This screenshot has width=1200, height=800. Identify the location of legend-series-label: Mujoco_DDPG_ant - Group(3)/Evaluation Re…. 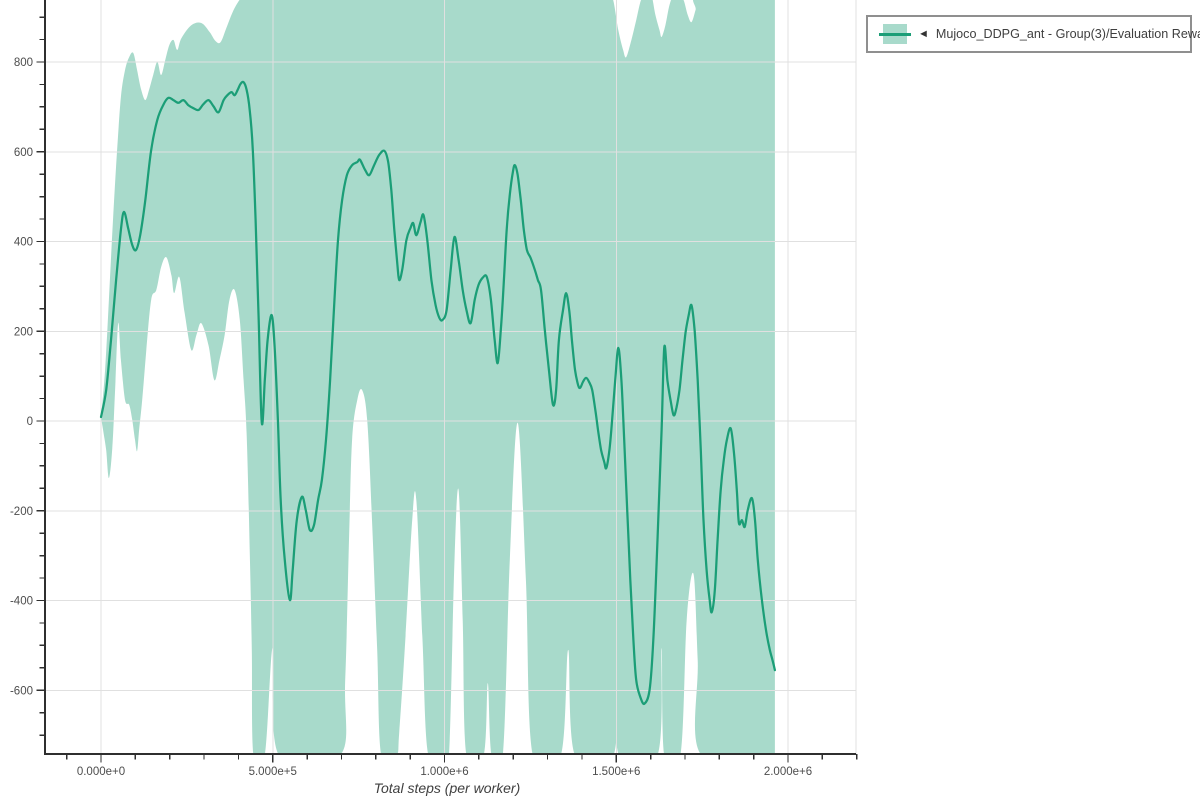
(1067, 34).